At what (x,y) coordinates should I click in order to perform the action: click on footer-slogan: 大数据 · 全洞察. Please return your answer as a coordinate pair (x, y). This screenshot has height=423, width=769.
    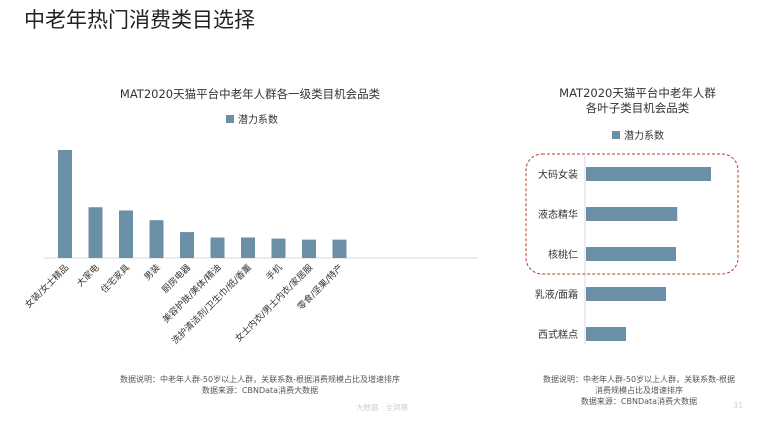
    Looking at the image, I should click on (382, 407).